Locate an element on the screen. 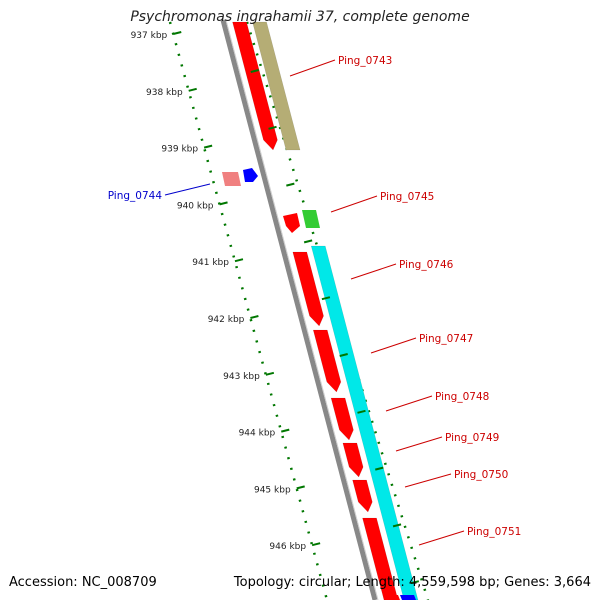 Image resolution: width=600 pixels, height=600 pixels. ruler-tick-label: 941 kbp is located at coordinates (210, 263).